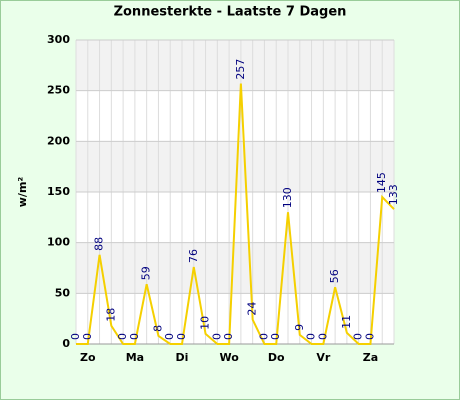 The height and width of the screenshot is (400, 460). I want to click on x-tick-label: Zo, so click(88, 357).